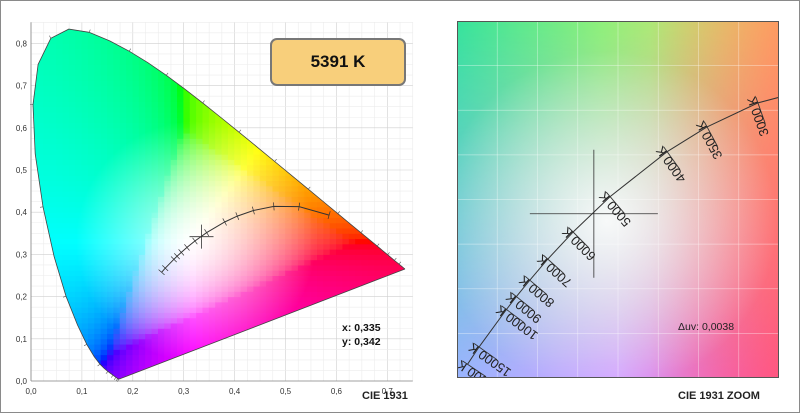 The image size is (800, 413). What do you see at coordinates (337, 391) in the screenshot?
I see `x-tick-label: 0,6` at bounding box center [337, 391].